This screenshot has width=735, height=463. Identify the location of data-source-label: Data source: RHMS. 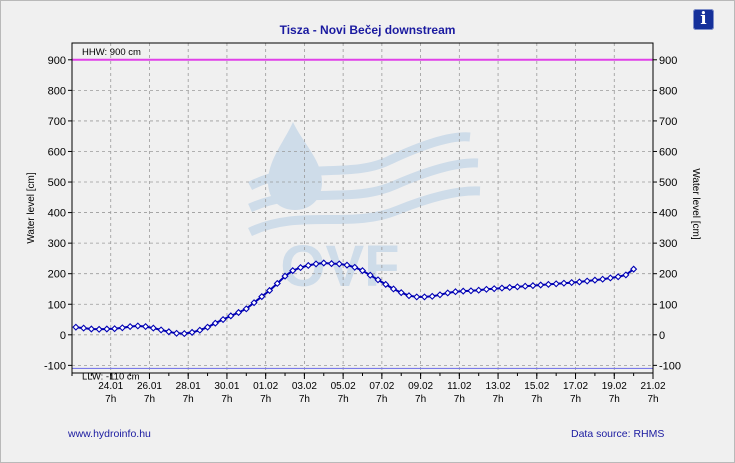
(618, 434).